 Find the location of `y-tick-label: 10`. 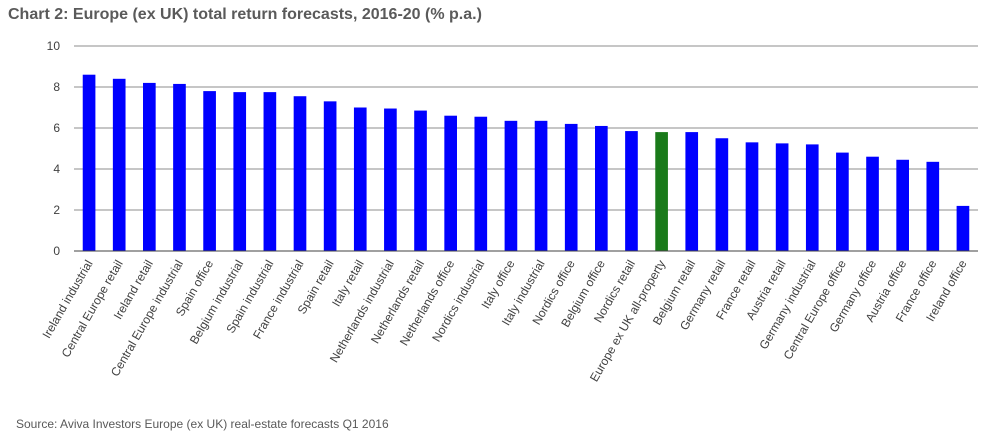

y-tick-label: 10 is located at coordinates (54, 46).